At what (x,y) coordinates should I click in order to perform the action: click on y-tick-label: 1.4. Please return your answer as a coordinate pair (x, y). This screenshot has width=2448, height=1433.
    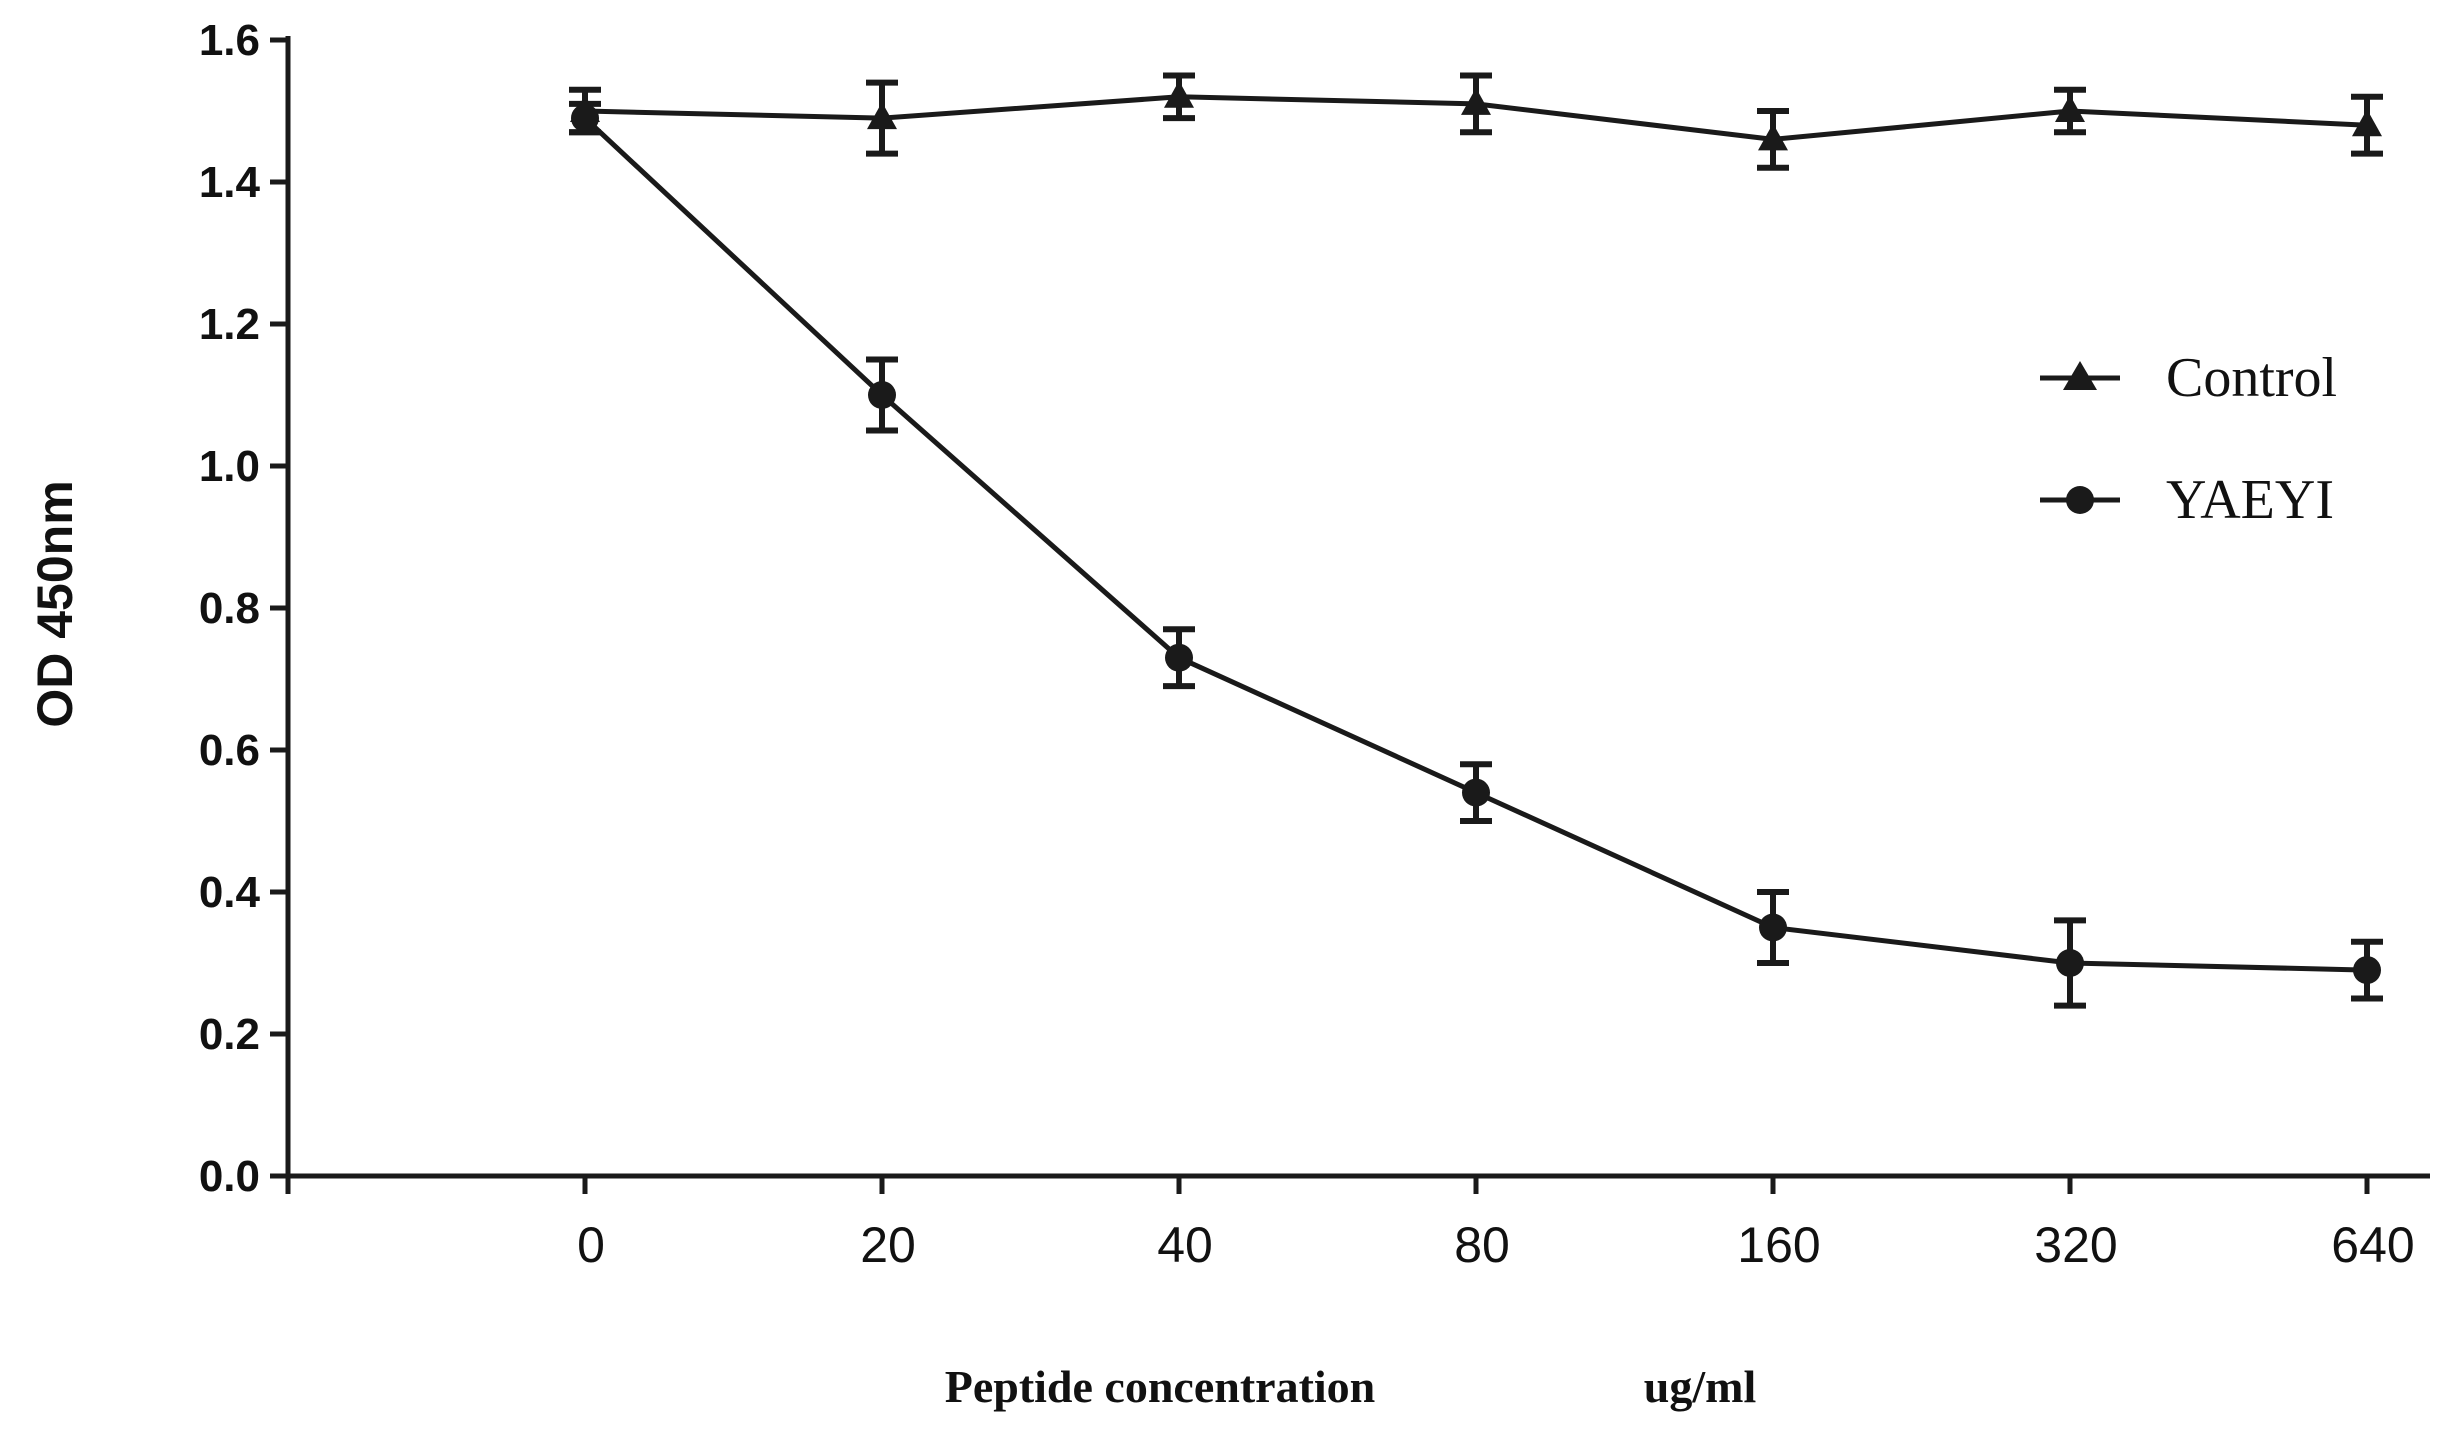
    Looking at the image, I should click on (230, 182).